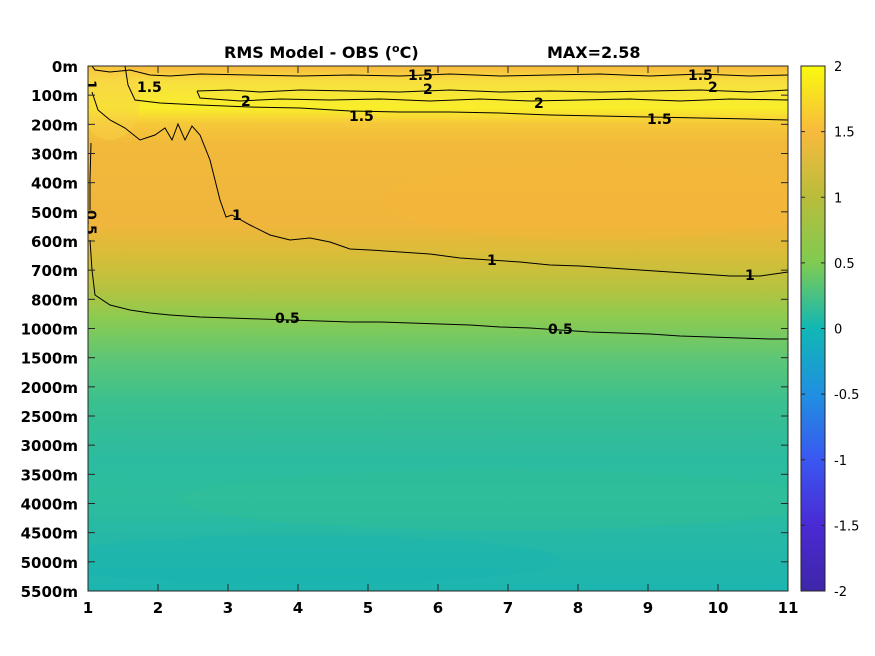 This screenshot has width=875, height=656. Describe the element at coordinates (49, 446) in the screenshot. I see `y-tick-label: 3000m` at that location.